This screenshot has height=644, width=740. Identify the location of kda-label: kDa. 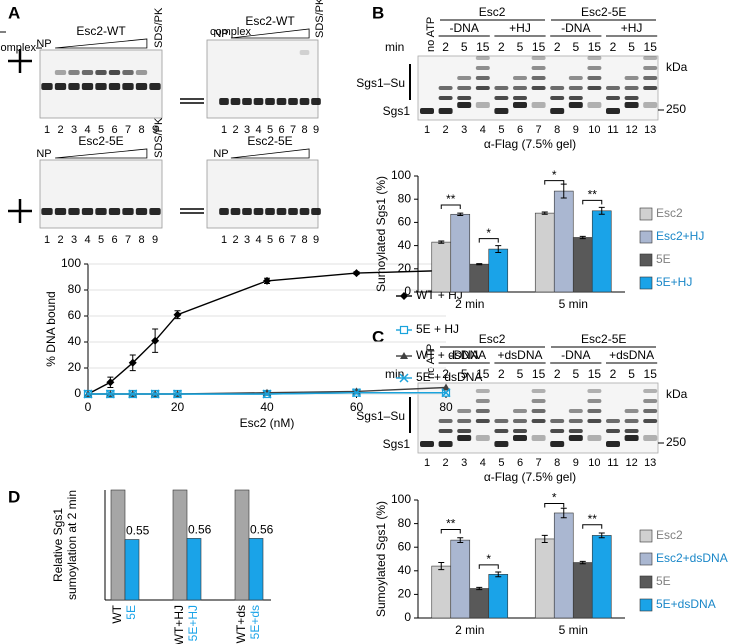
(677, 394).